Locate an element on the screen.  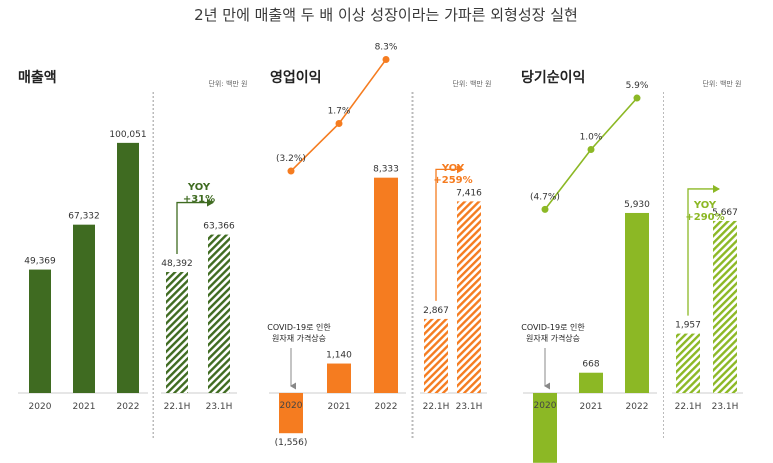
value-label: 63,366 is located at coordinates (219, 227).